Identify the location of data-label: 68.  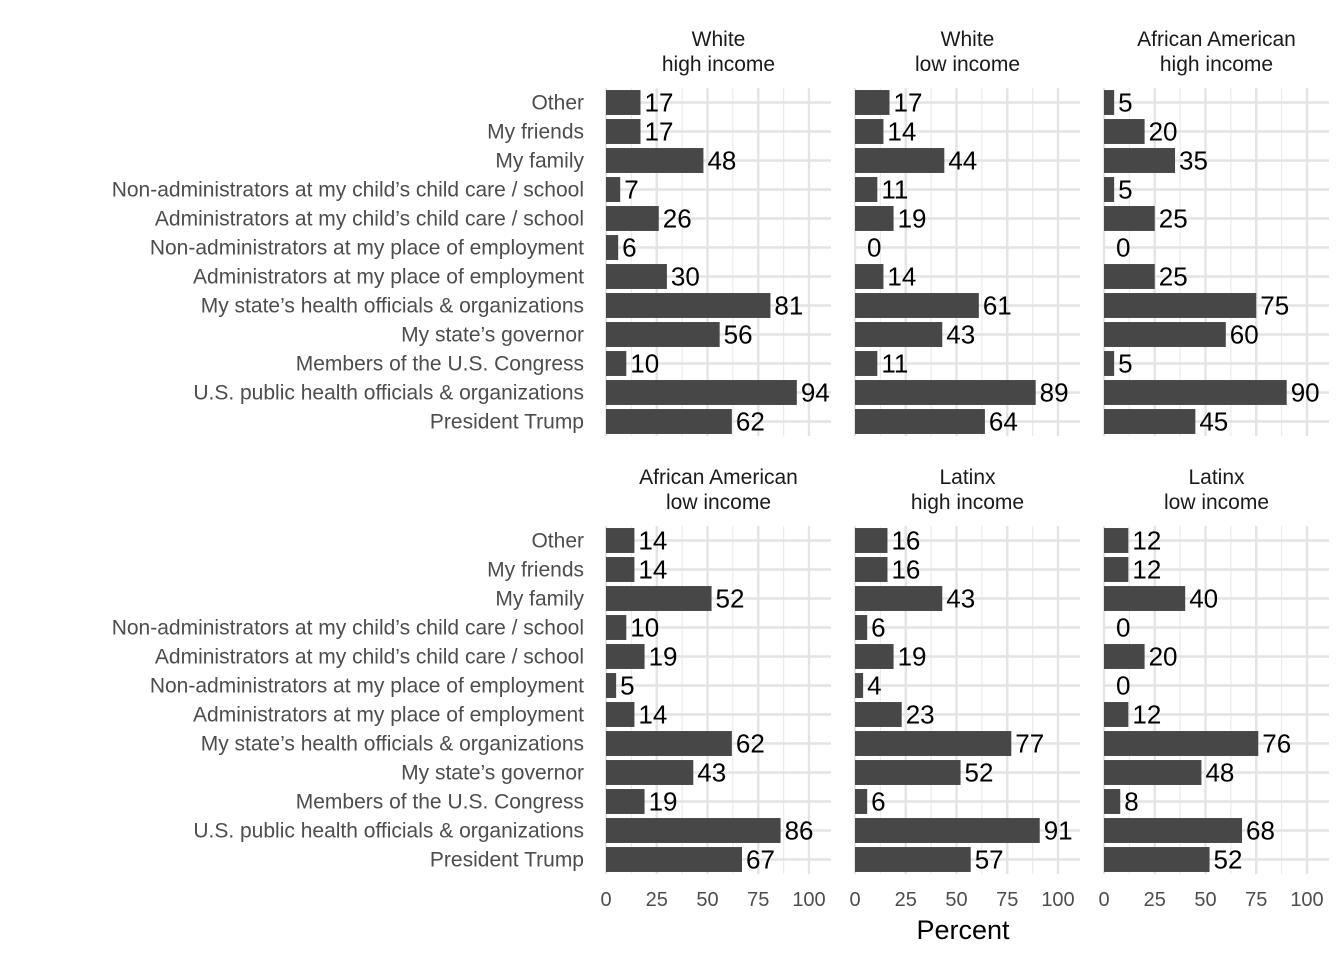
(1260, 831).